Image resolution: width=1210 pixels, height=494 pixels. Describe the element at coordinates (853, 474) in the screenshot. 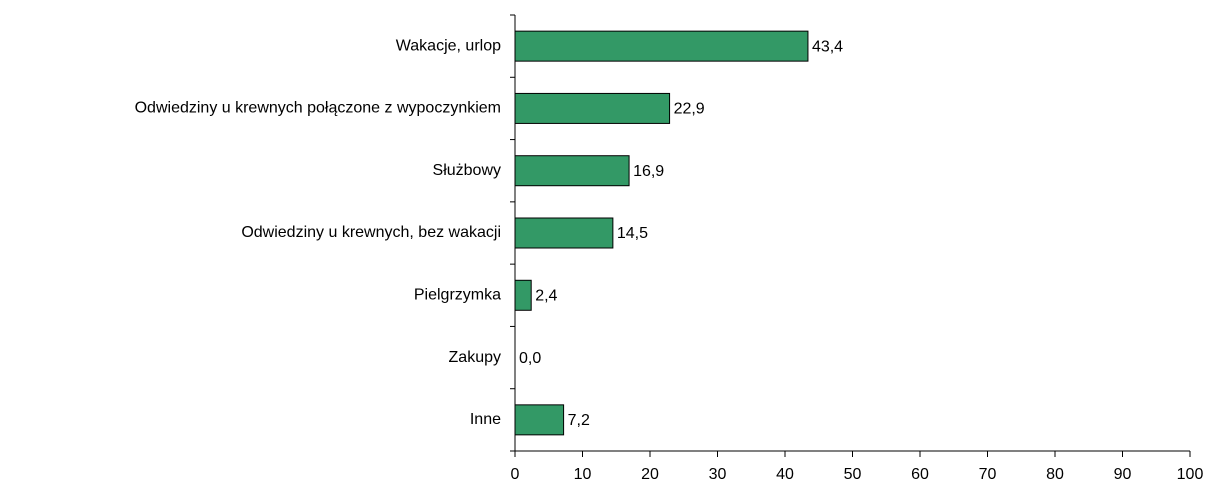

I see `x-tick-label: 50` at that location.